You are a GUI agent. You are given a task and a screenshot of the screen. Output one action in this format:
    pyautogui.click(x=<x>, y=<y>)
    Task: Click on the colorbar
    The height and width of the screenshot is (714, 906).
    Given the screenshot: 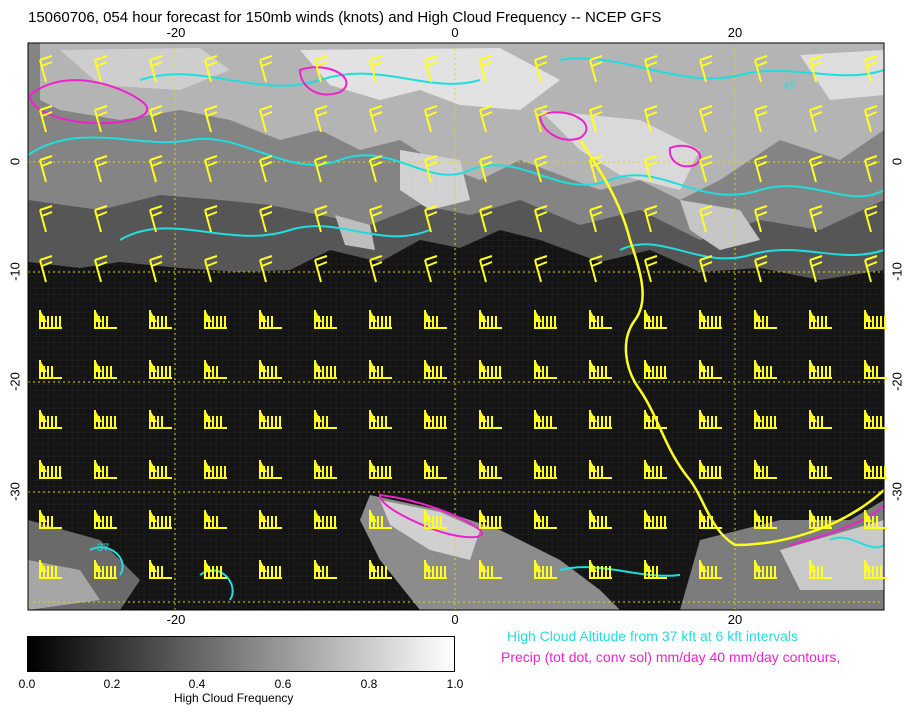 What is the action you would take?
    pyautogui.click(x=241, y=654)
    